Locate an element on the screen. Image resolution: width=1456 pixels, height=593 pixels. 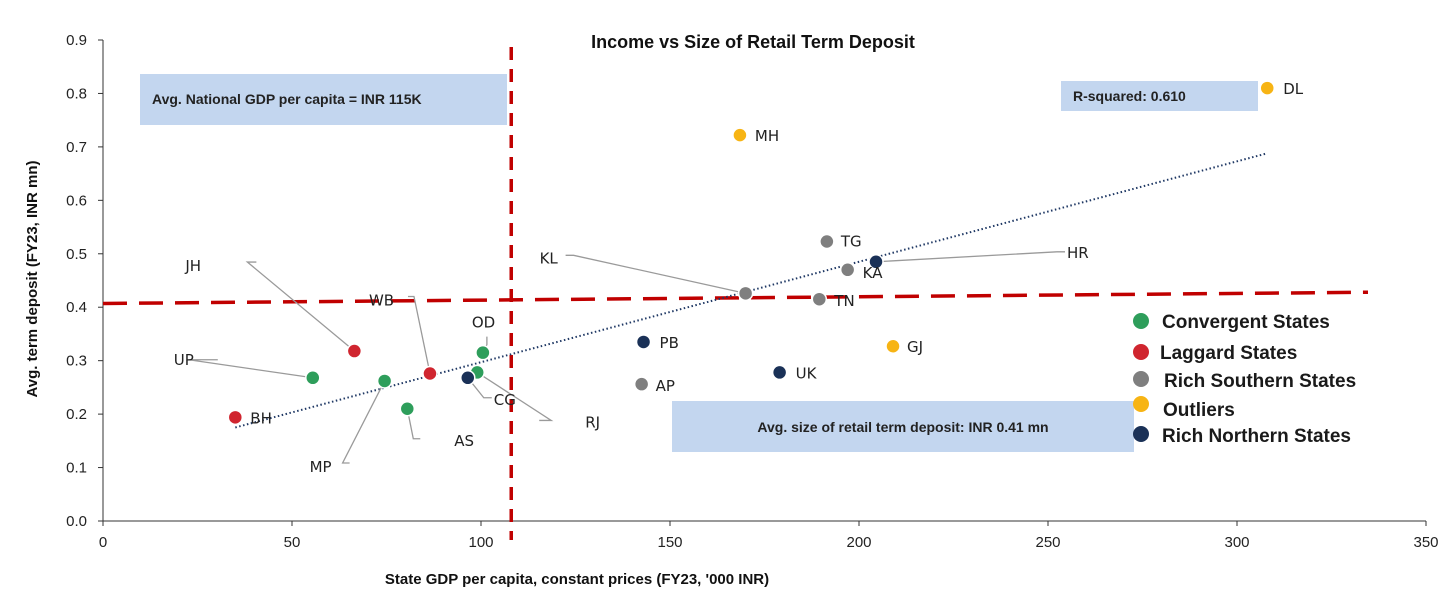
y-tick-label: 0.2 is located at coordinates (76, 414).